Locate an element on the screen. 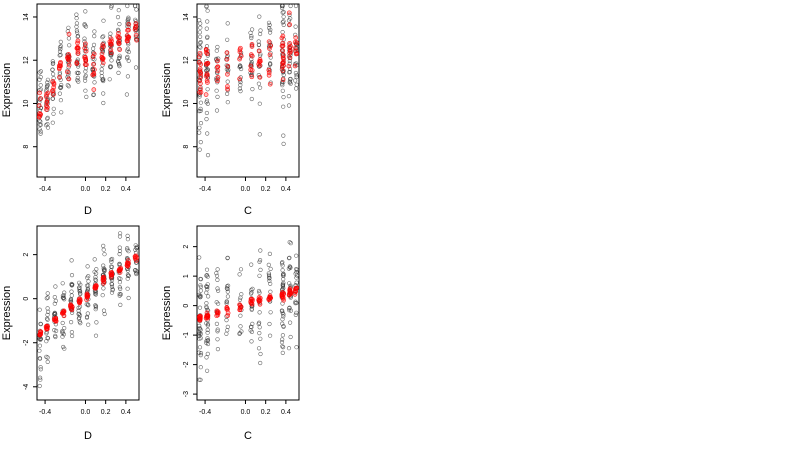 This screenshot has height=450, width=800. x-axis-title: C is located at coordinates (248, 211).